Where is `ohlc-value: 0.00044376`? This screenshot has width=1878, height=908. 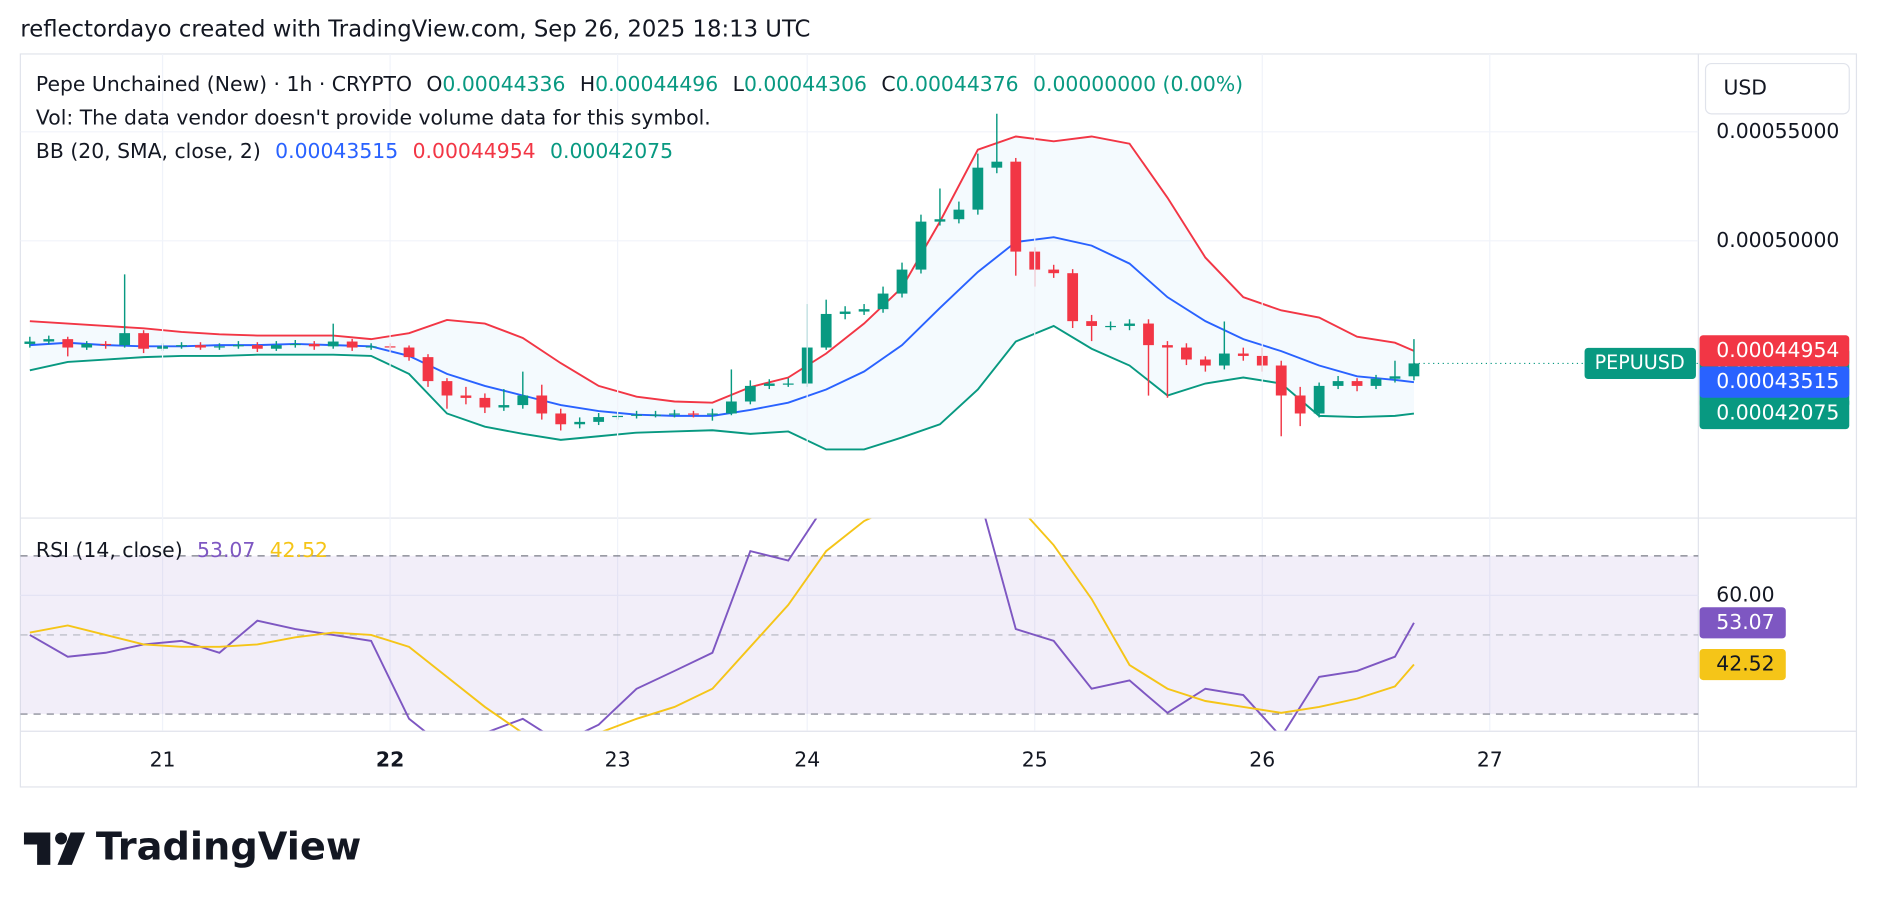 ohlc-value: 0.00044376 is located at coordinates (957, 84).